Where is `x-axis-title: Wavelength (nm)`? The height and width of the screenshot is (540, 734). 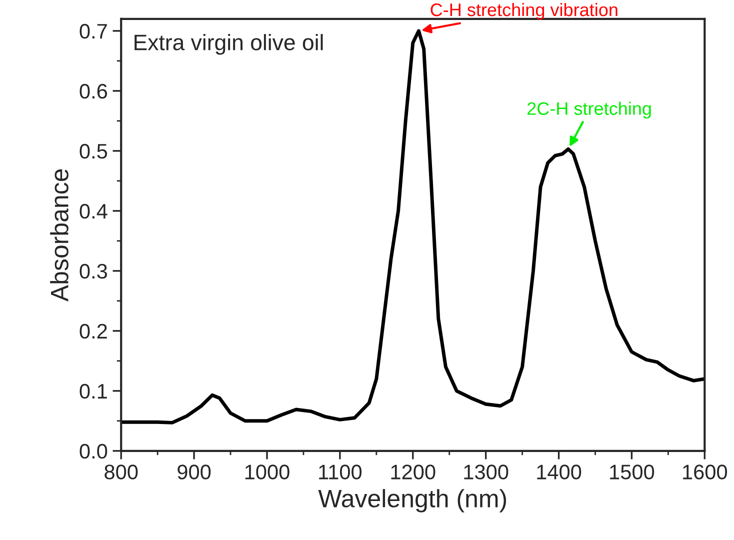
x-axis-title: Wavelength (nm) is located at coordinates (412, 500).